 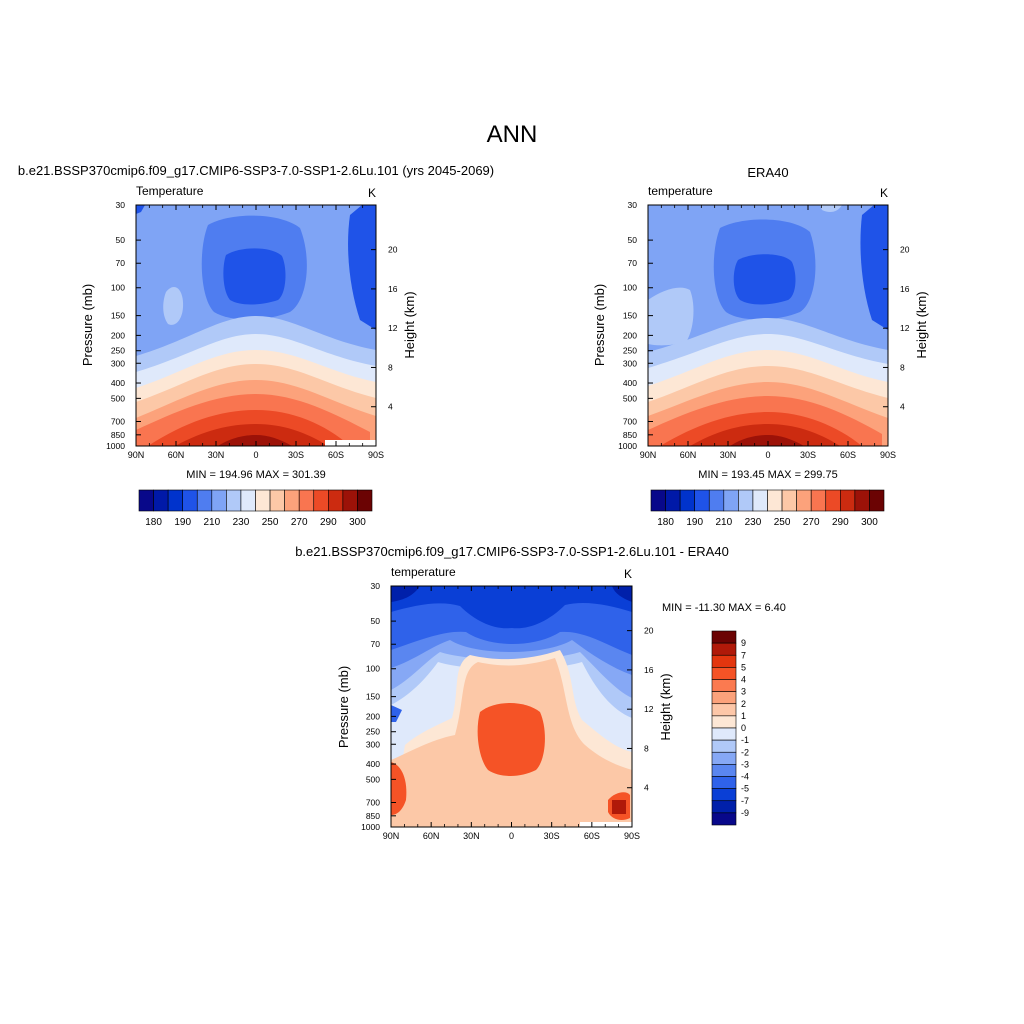 What do you see at coordinates (170, 191) in the screenshot?
I see `variable-label: Temperature` at bounding box center [170, 191].